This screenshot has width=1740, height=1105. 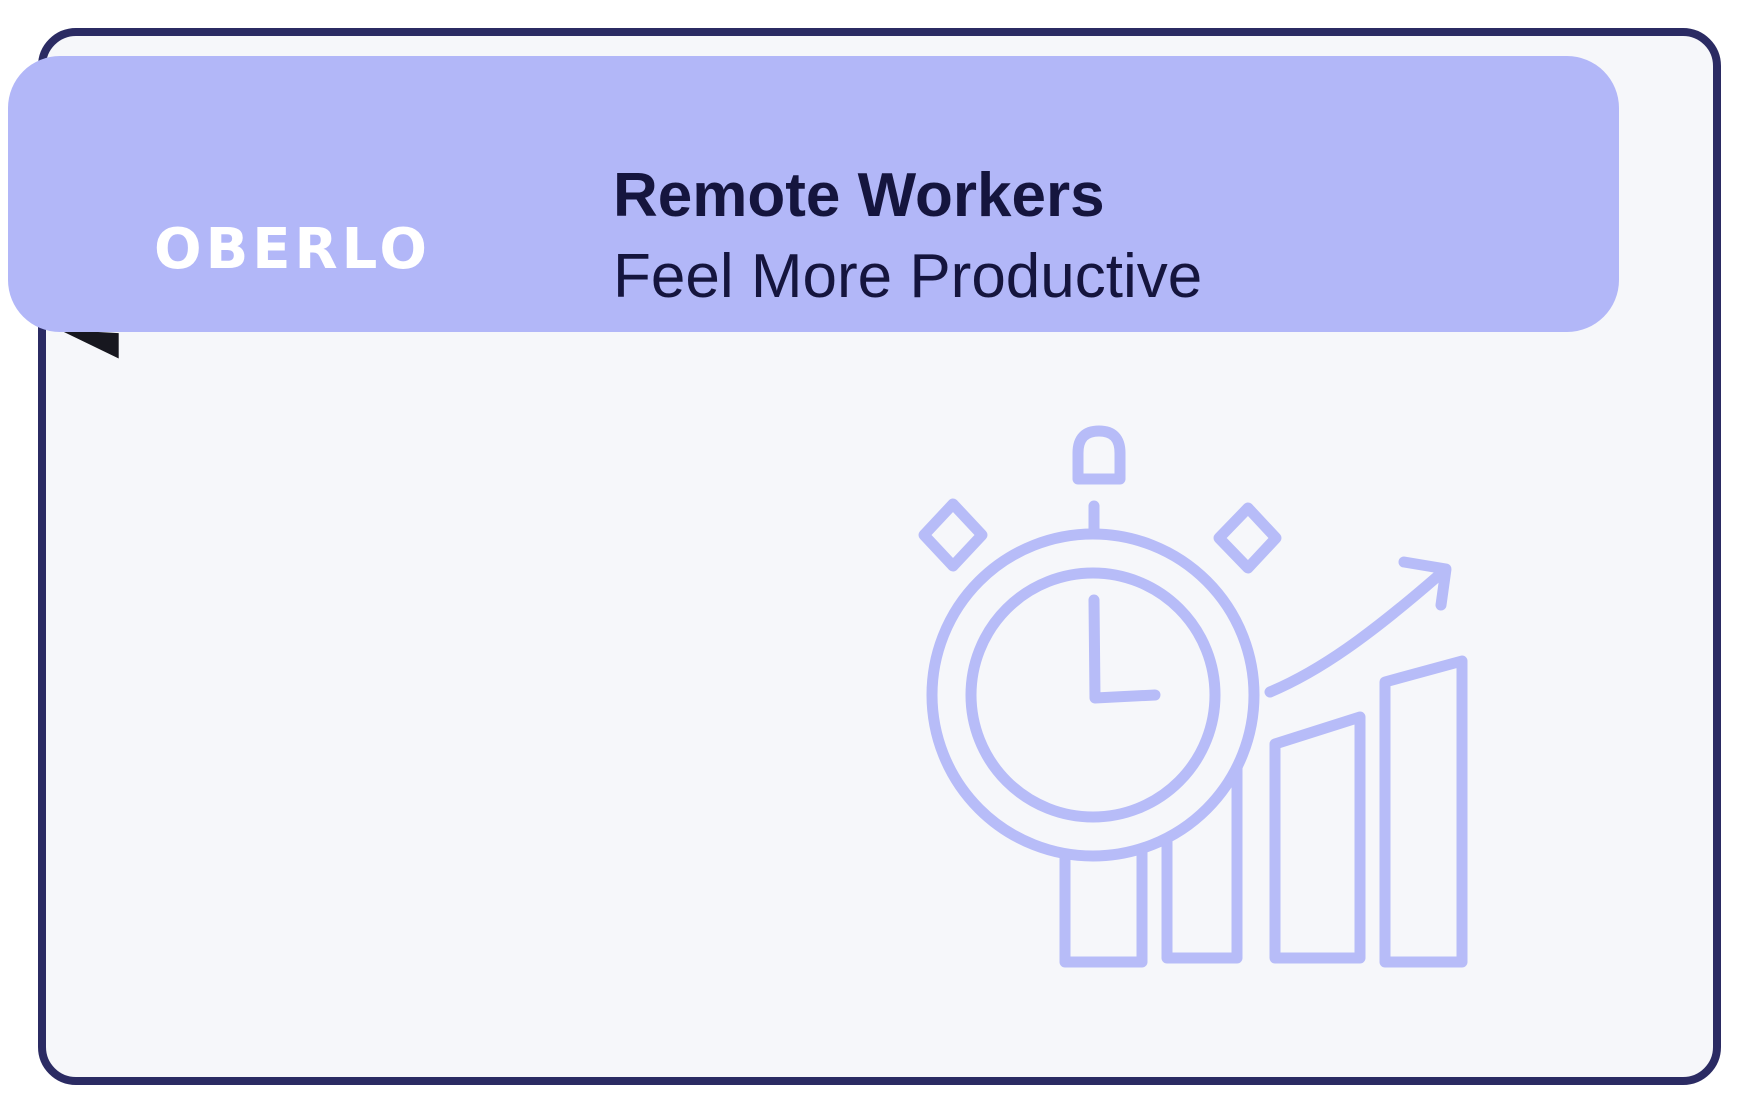 I want to click on stopwatch-button, so click(x=1099, y=455).